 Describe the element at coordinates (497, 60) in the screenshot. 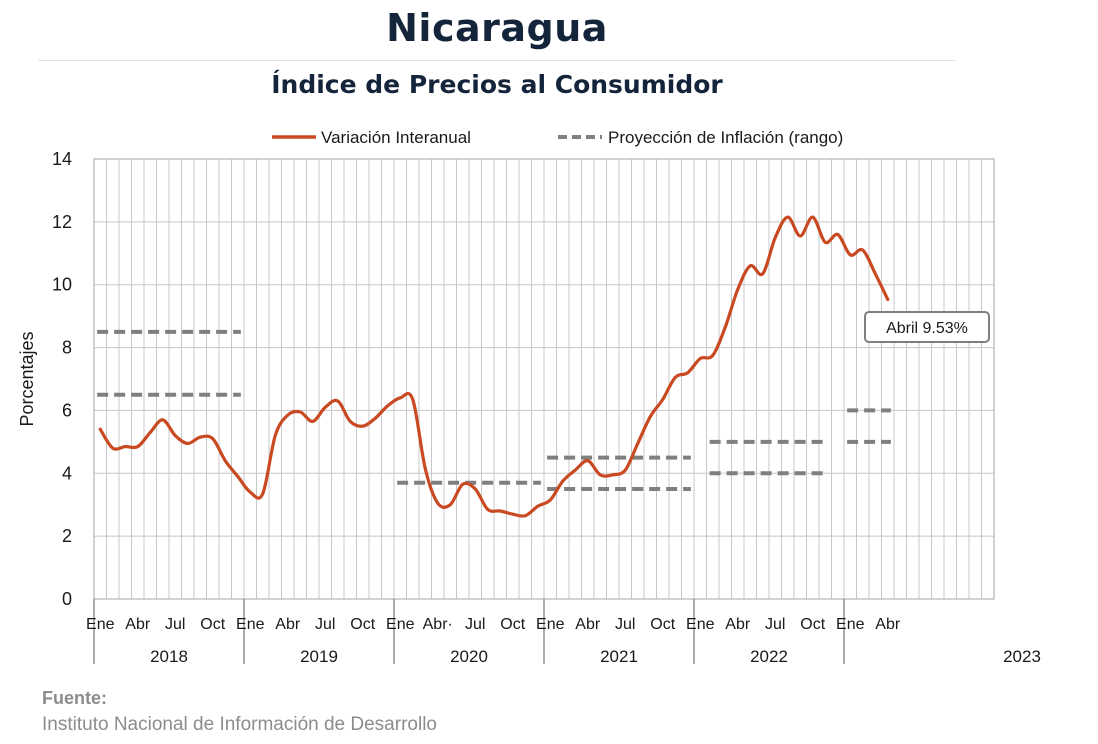

I see `title-divider` at that location.